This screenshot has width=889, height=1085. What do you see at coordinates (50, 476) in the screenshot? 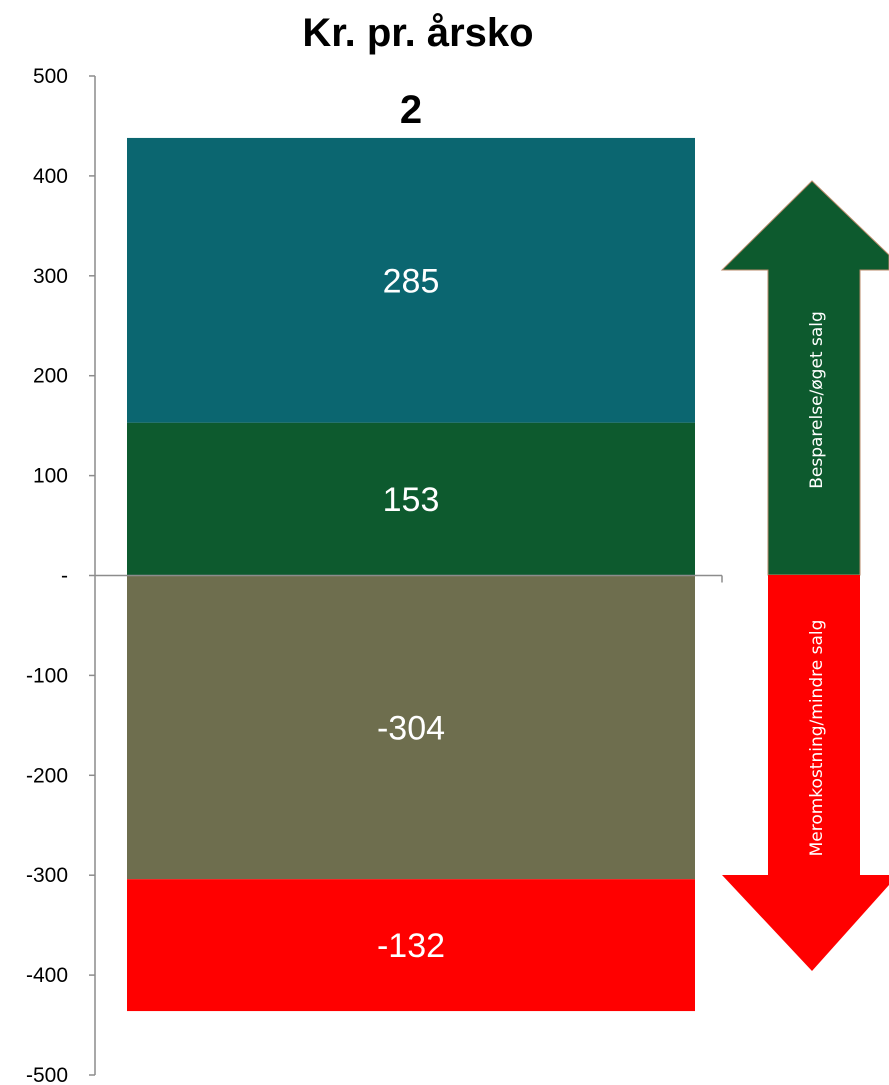
I see `y-tick-label: 100` at bounding box center [50, 476].